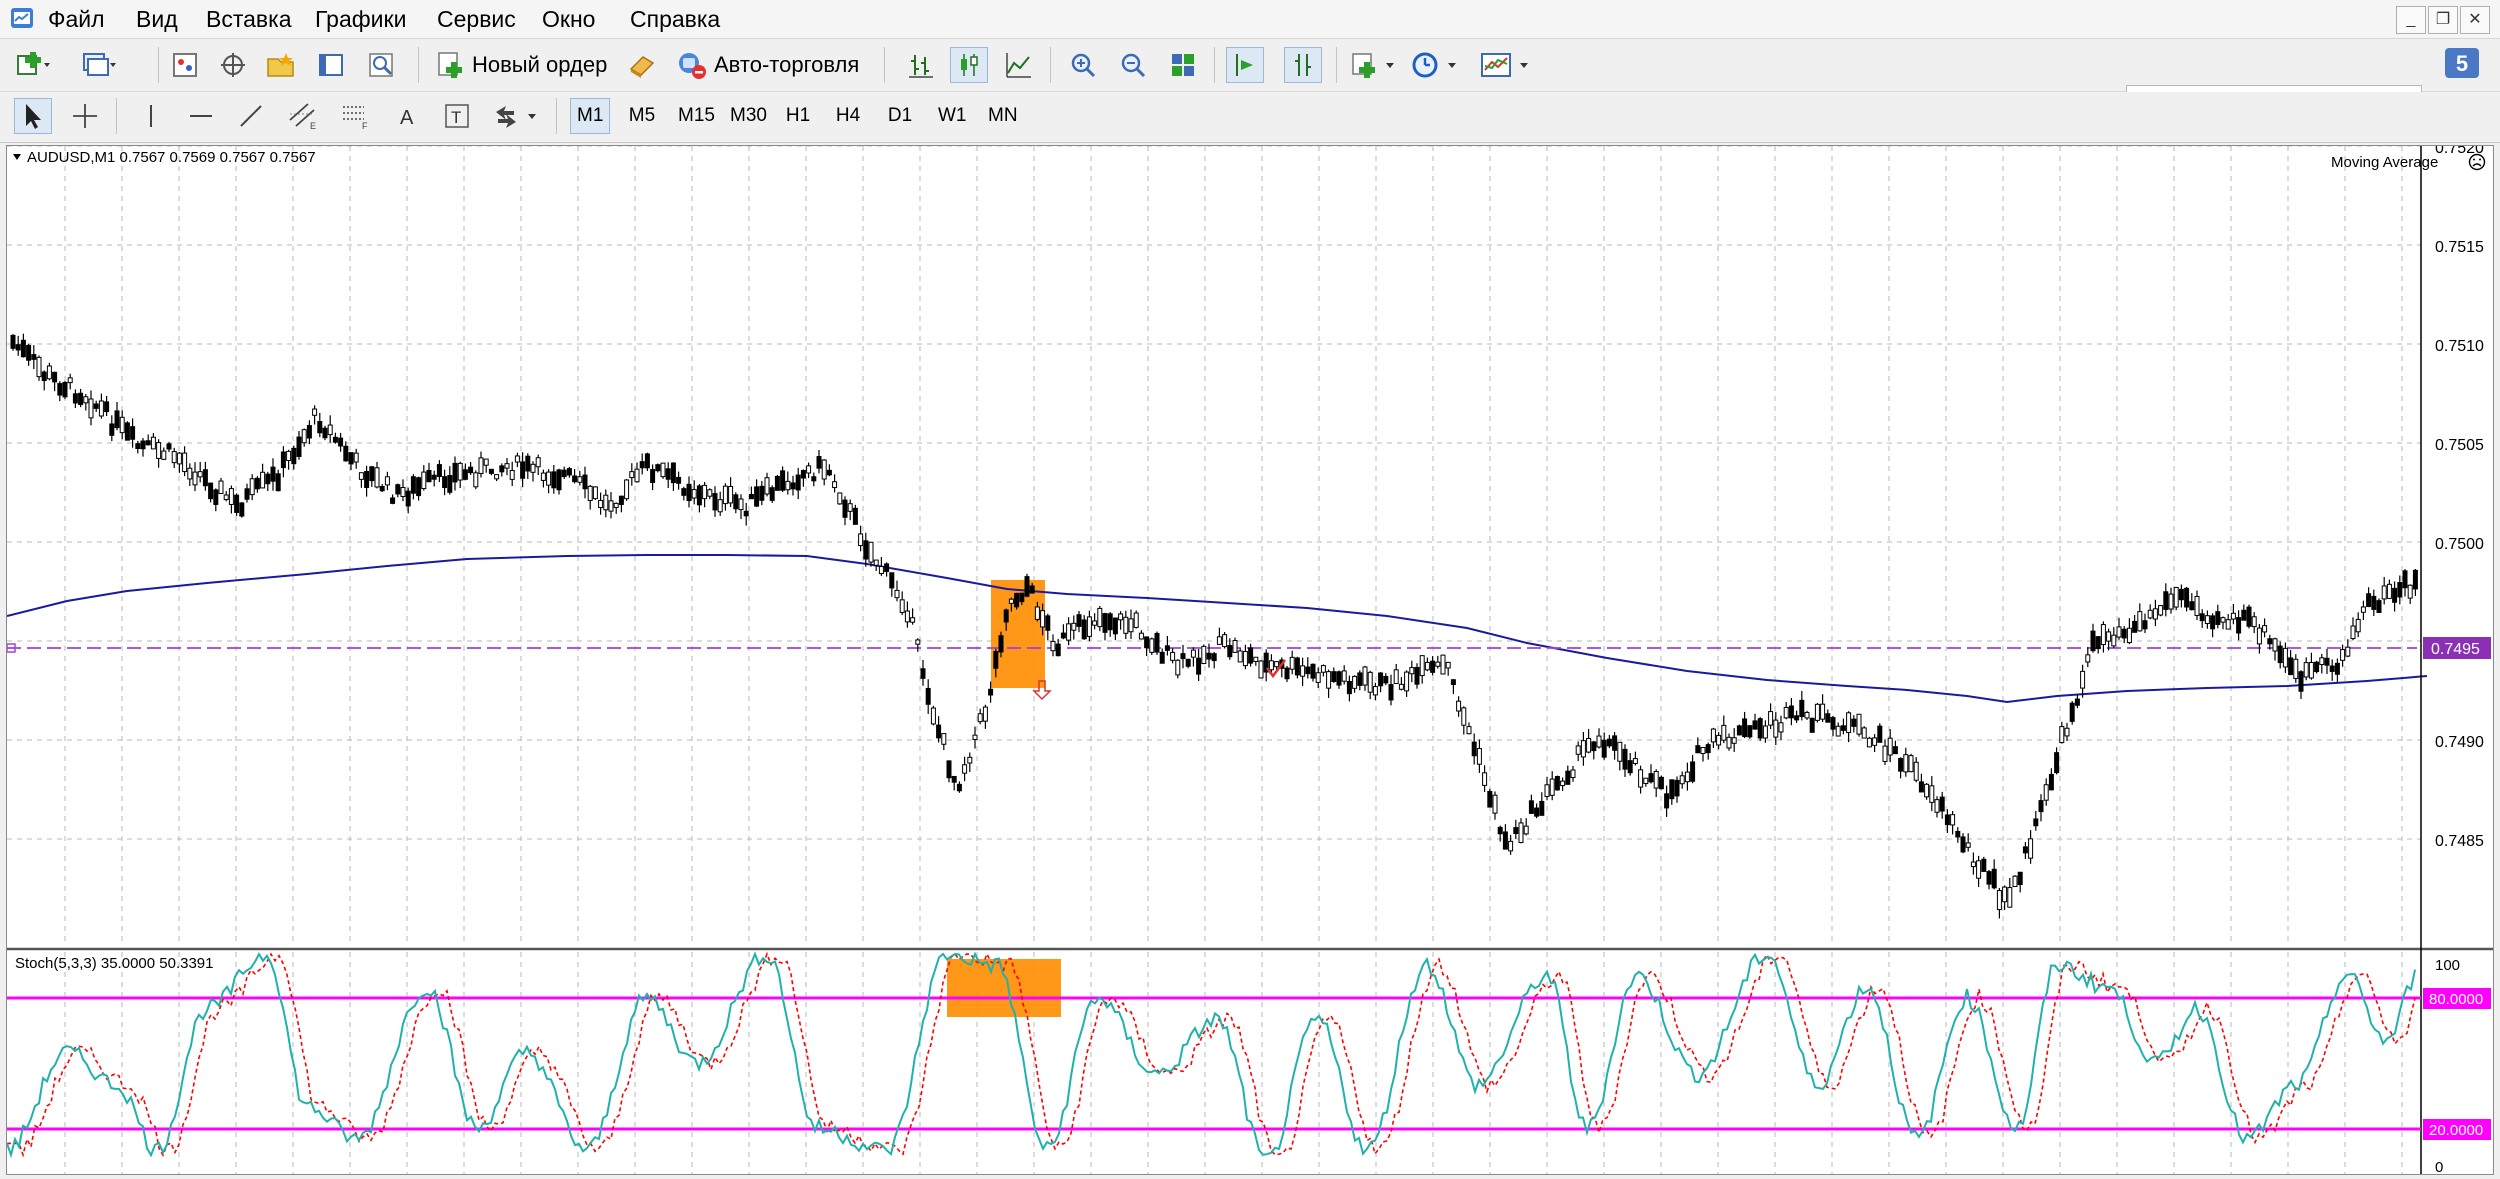  Describe the element at coordinates (85, 116) in the screenshot. I see `crosshair-tool-button` at that location.